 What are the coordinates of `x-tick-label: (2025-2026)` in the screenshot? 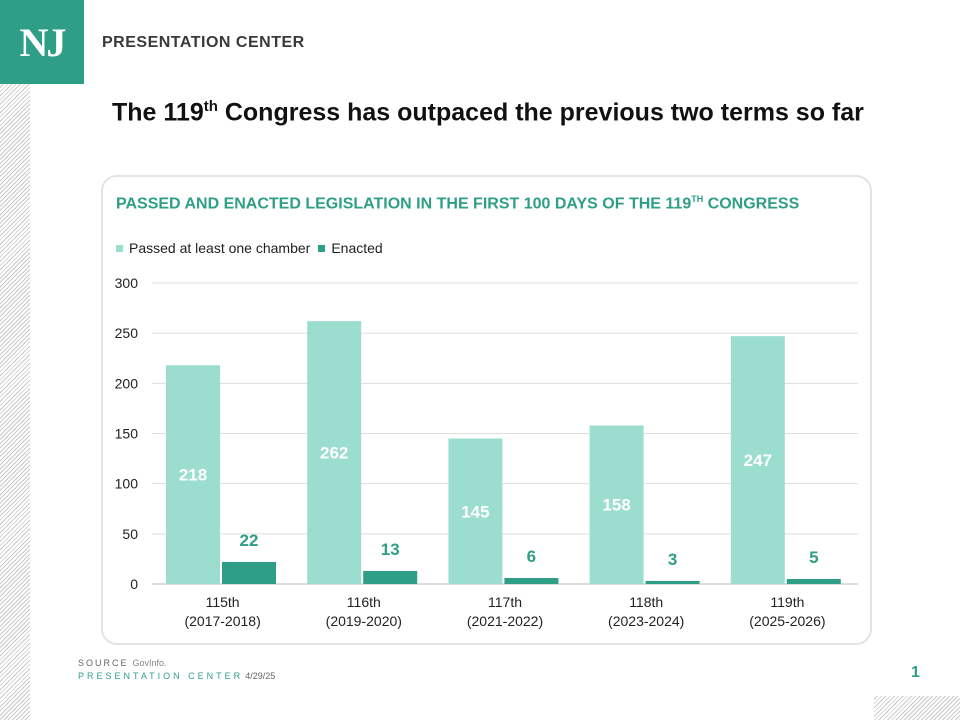 It's located at (787, 621).